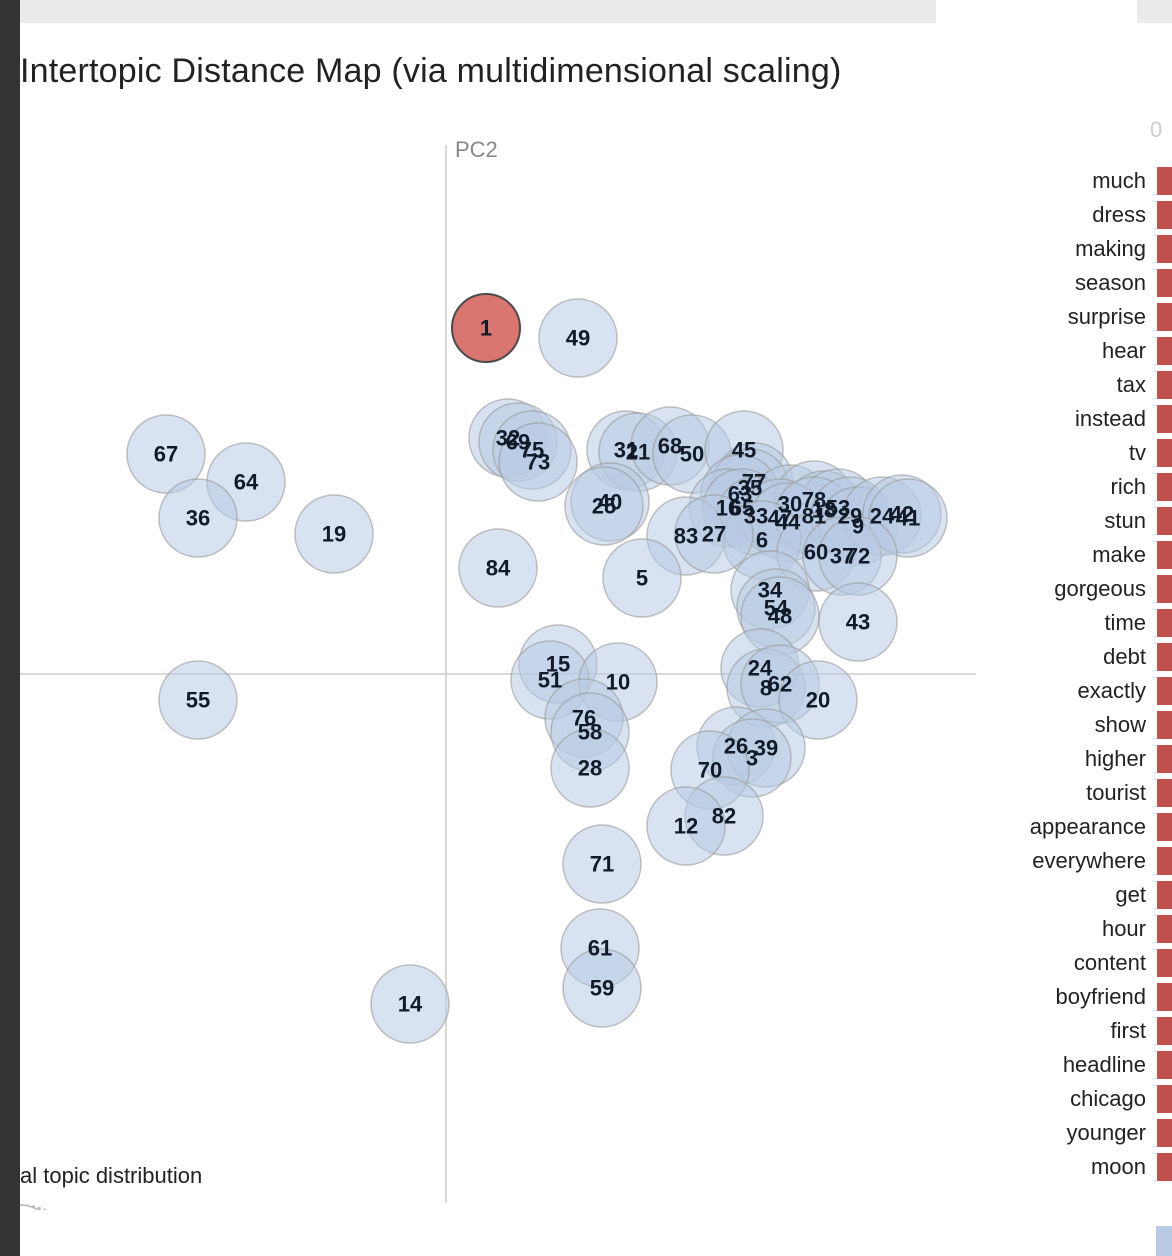 The width and height of the screenshot is (1172, 1256). What do you see at coordinates (1119, 554) in the screenshot?
I see `term-label: make` at bounding box center [1119, 554].